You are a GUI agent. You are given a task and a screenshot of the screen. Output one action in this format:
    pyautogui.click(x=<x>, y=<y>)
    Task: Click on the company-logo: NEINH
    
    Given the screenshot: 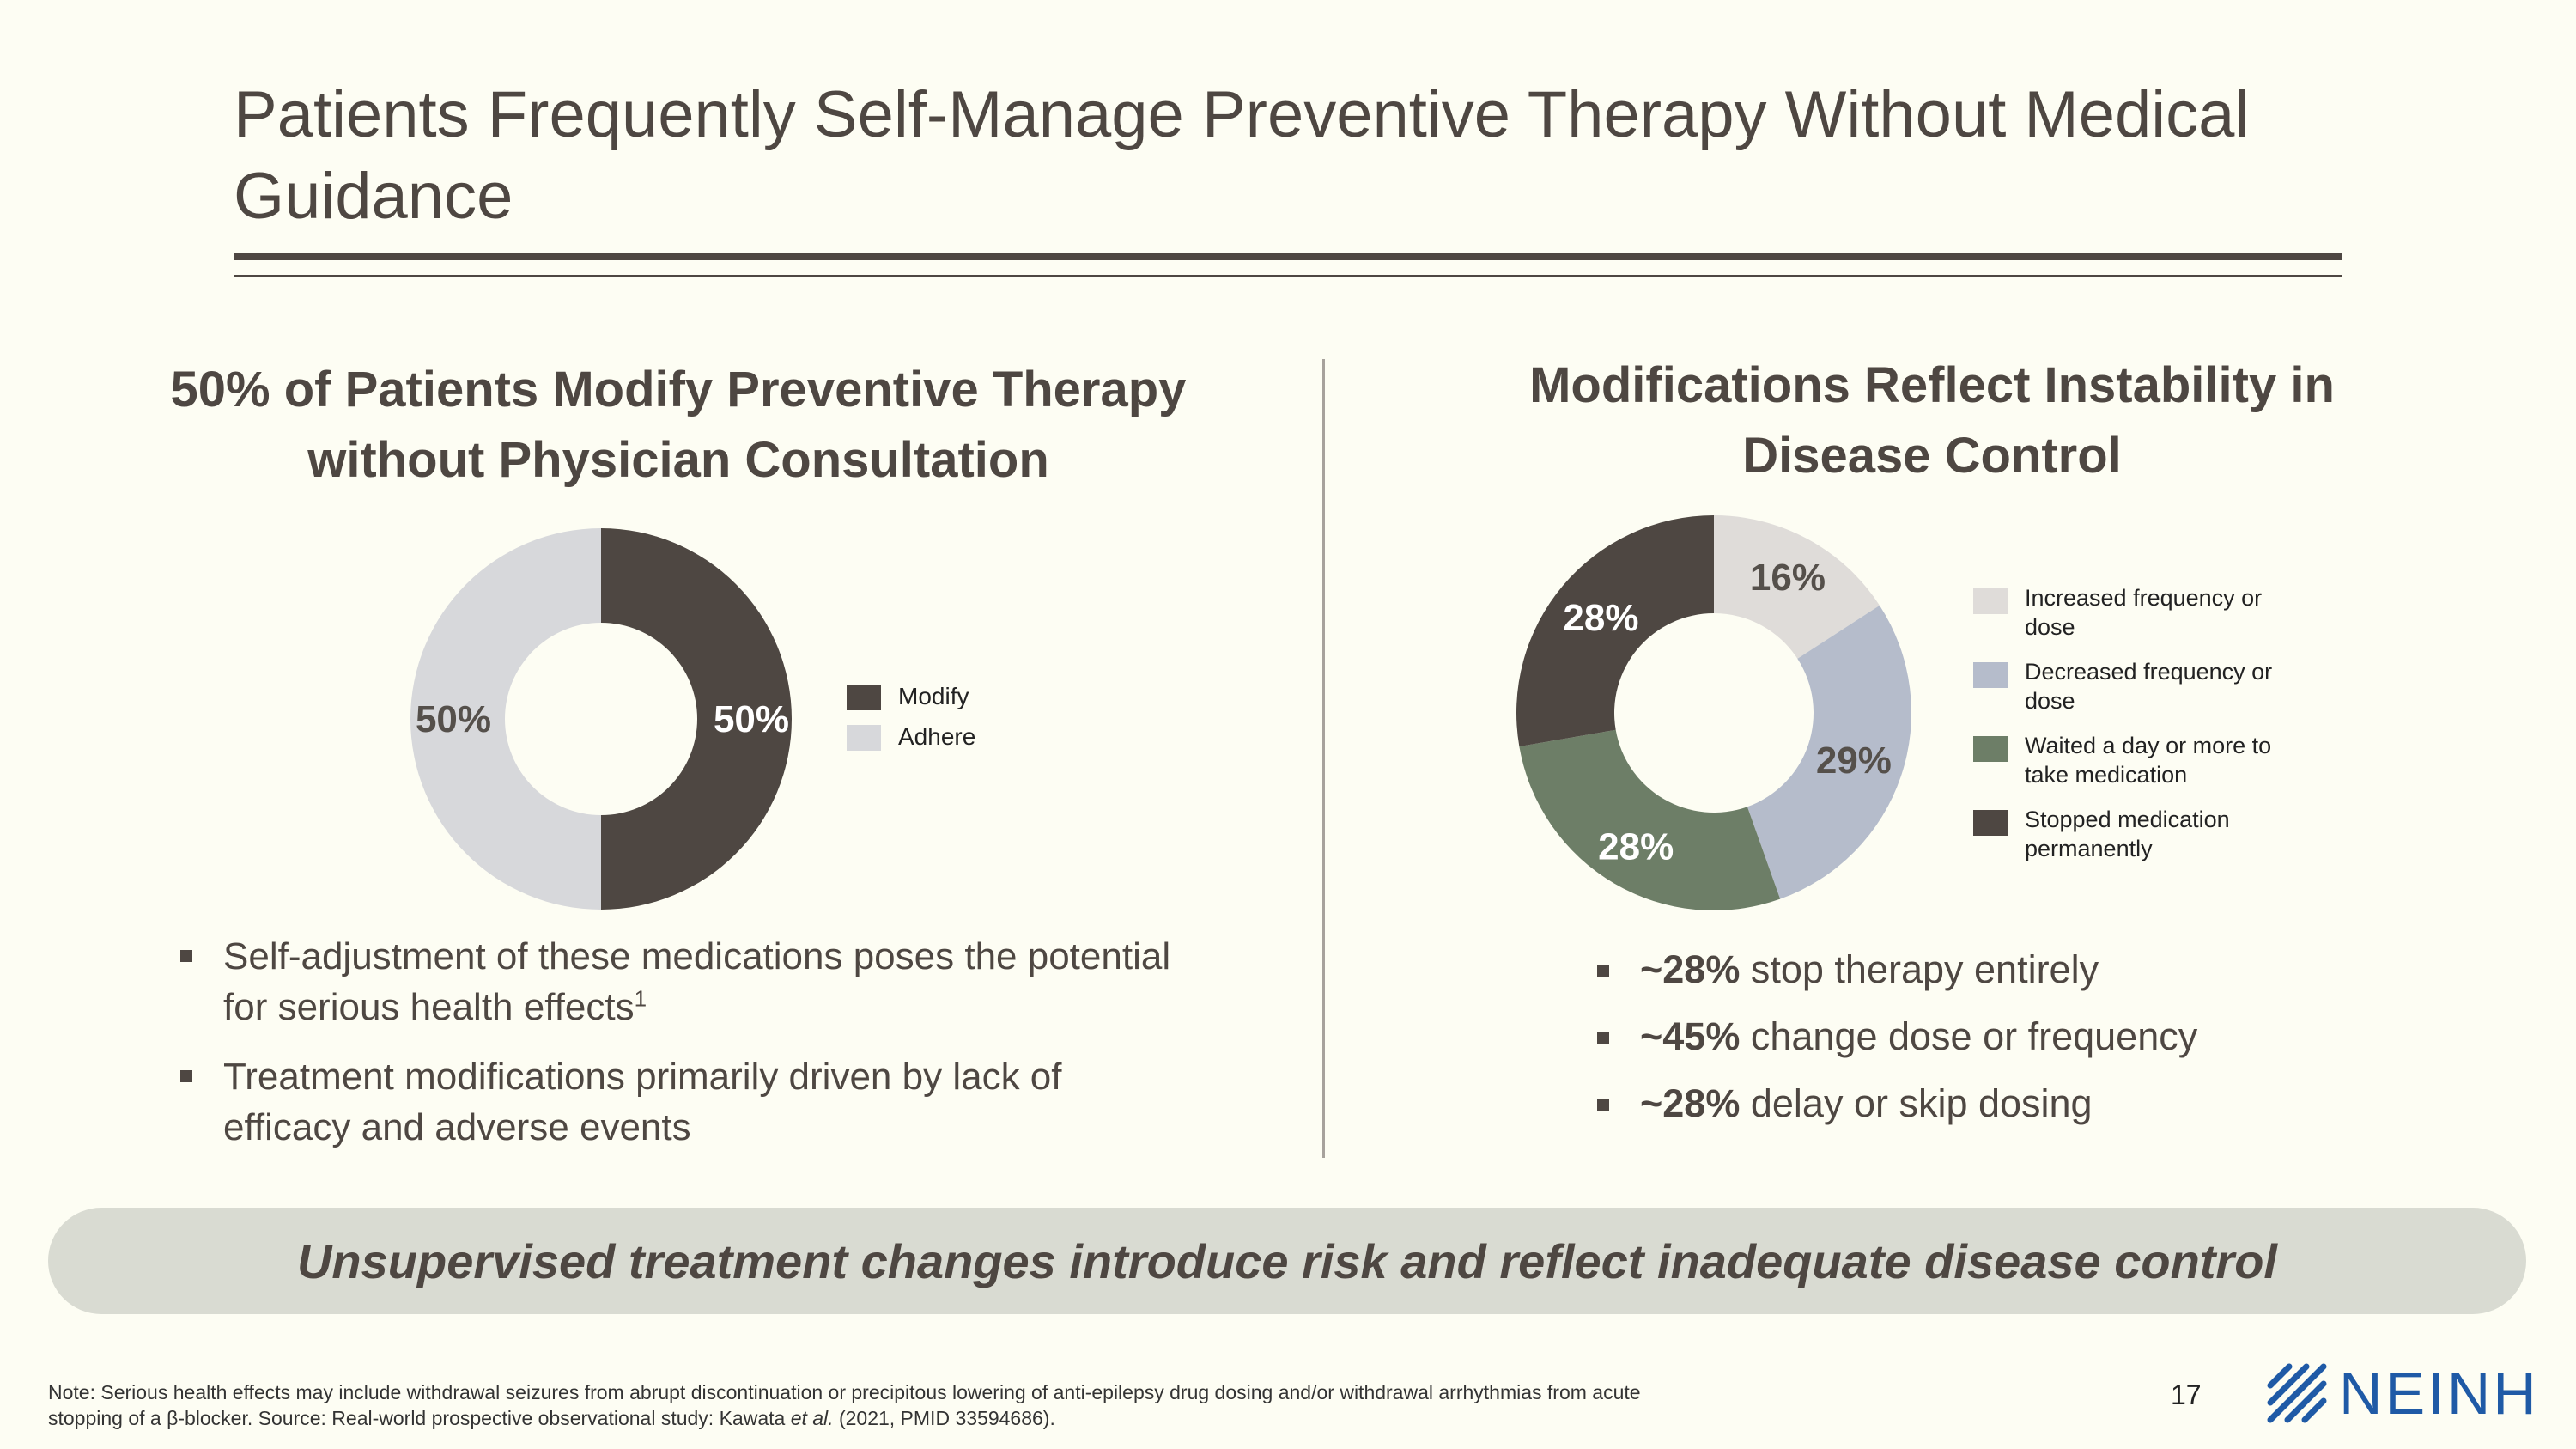 What is the action you would take?
    pyautogui.click(x=2401, y=1393)
    